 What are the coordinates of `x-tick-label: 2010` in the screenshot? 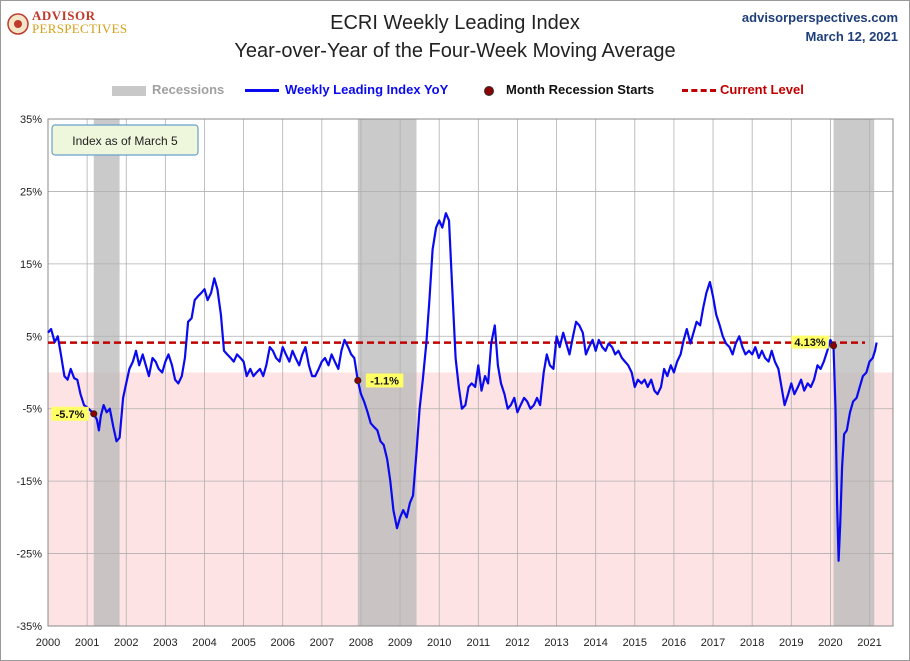 It's located at (439, 643).